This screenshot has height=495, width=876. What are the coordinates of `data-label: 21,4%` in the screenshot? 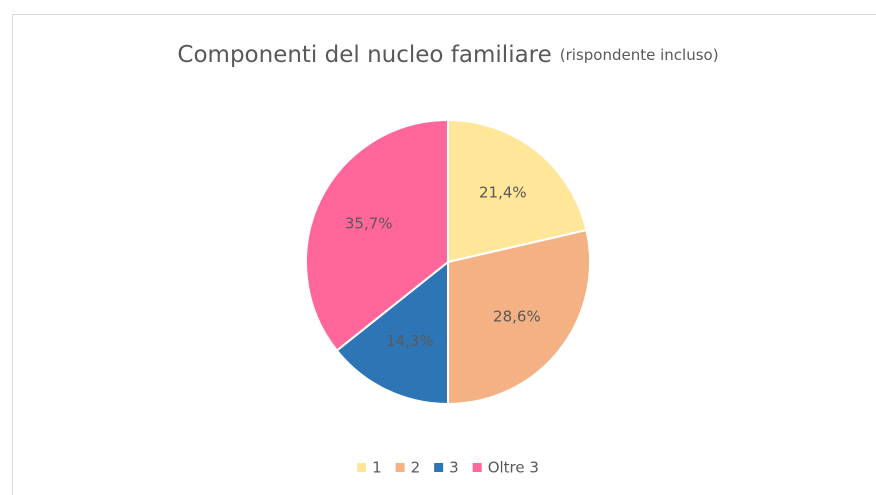 It's located at (503, 193).